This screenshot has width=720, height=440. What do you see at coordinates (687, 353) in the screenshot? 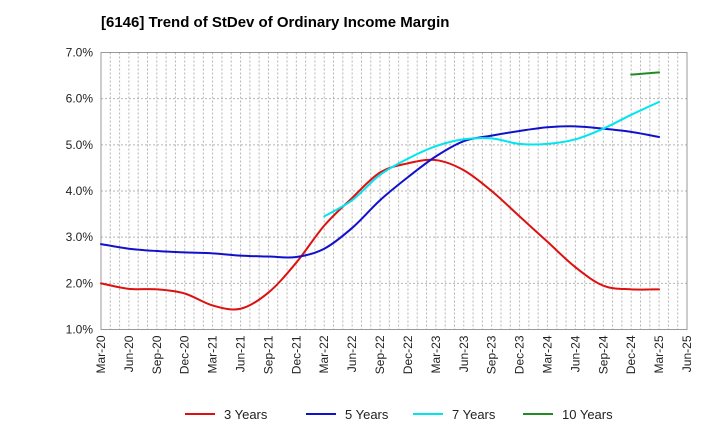
I see `x-tick-label: Jun-25` at bounding box center [687, 353].